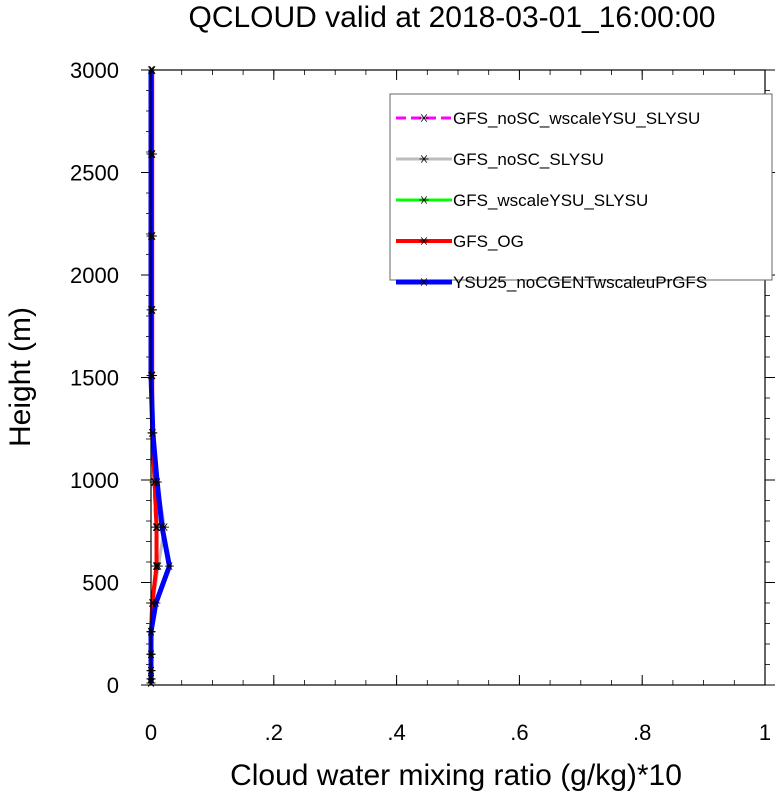 The height and width of the screenshot is (797, 783). Describe the element at coordinates (20, 377) in the screenshot. I see `y-axis-label: Height (m)` at that location.